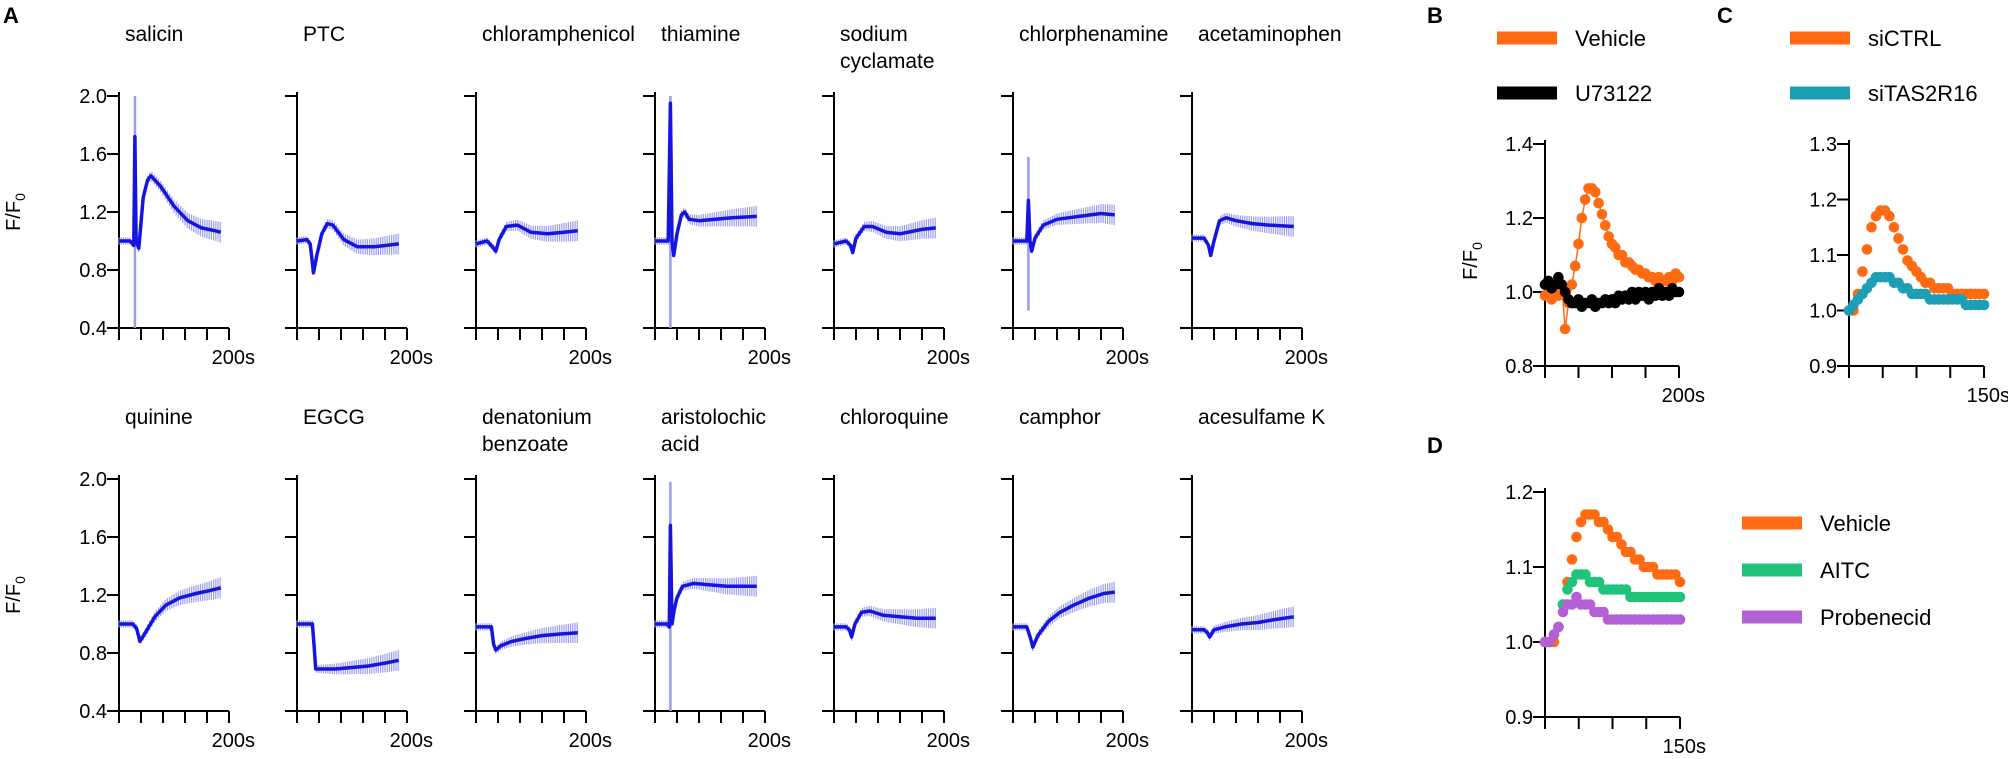 The image size is (2008, 759). I want to click on panel-letter-c: C, so click(1725, 15).